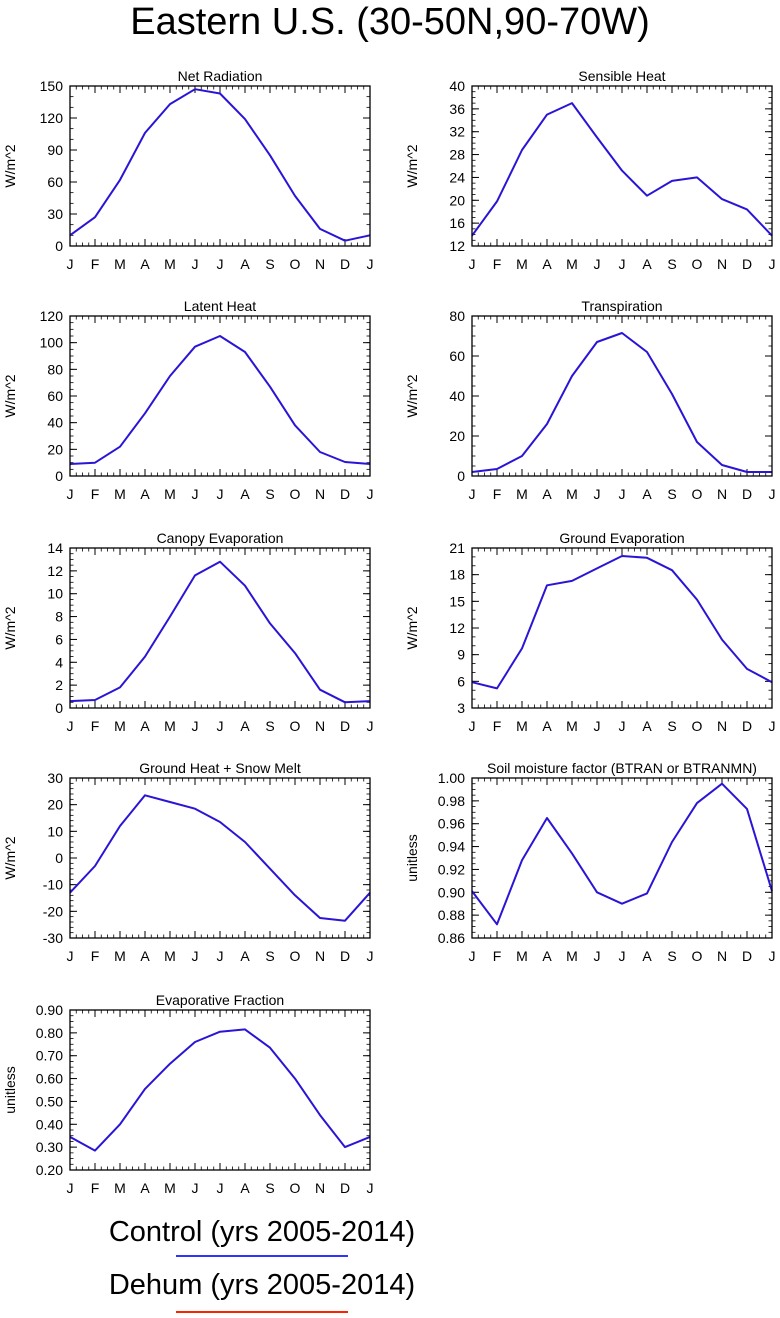 Image resolution: width=780 pixels, height=1318 pixels. I want to click on chart-title: Evaporative Fraction, so click(220, 1000).